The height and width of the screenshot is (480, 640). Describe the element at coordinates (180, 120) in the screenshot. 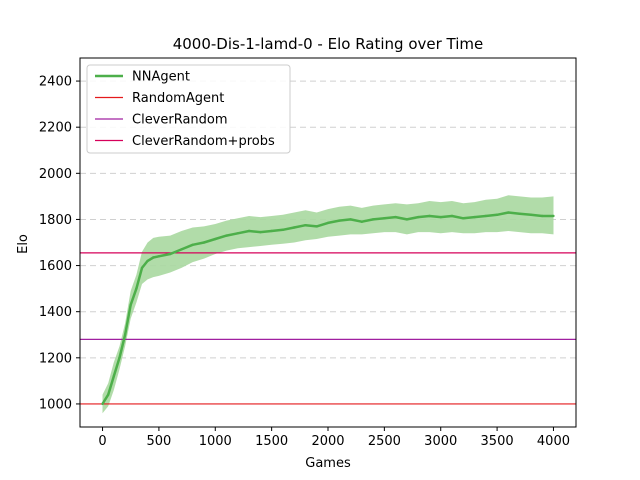

I see `legend-label-cleverrandom: CleverRandom` at that location.